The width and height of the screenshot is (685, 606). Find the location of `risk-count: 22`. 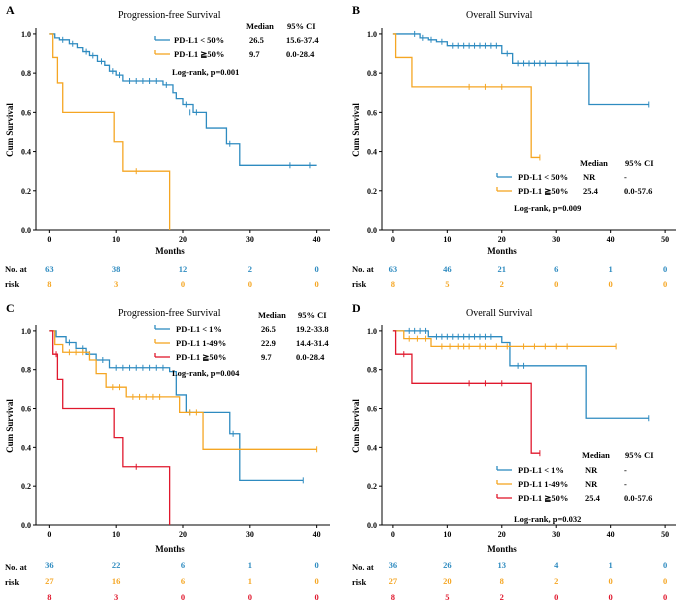

risk-count: 22 is located at coordinates (116, 565).